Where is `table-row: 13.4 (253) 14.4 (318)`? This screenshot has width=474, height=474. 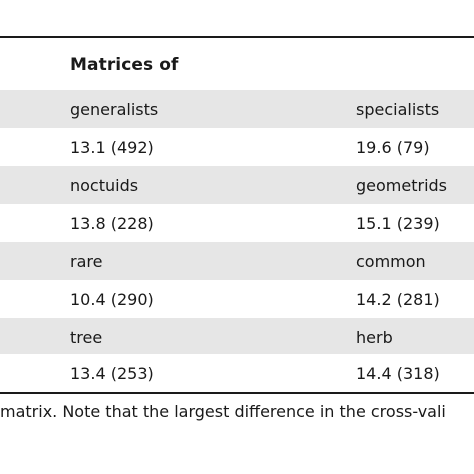
table-row: 13.4 (253) 14.4 (318) is located at coordinates (237, 373).